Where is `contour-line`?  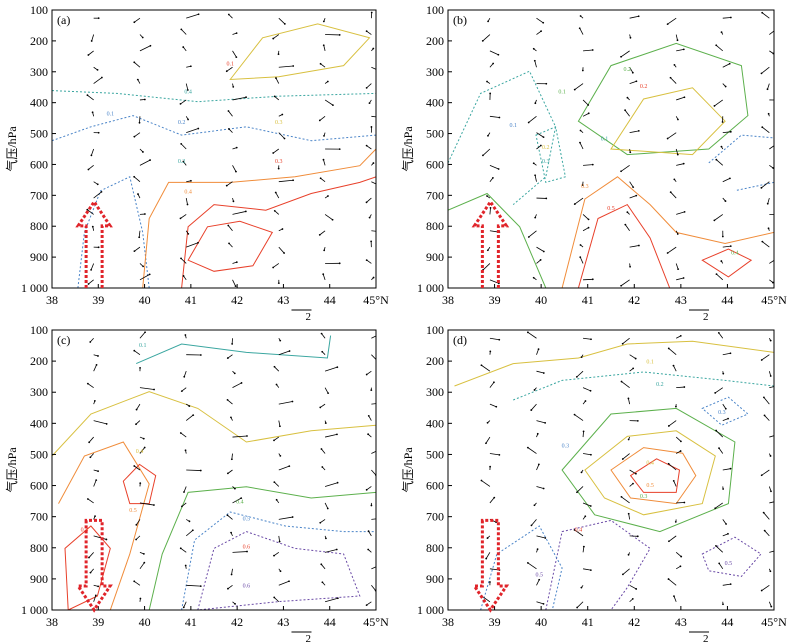
contour-line is located at coordinates (667, 232).